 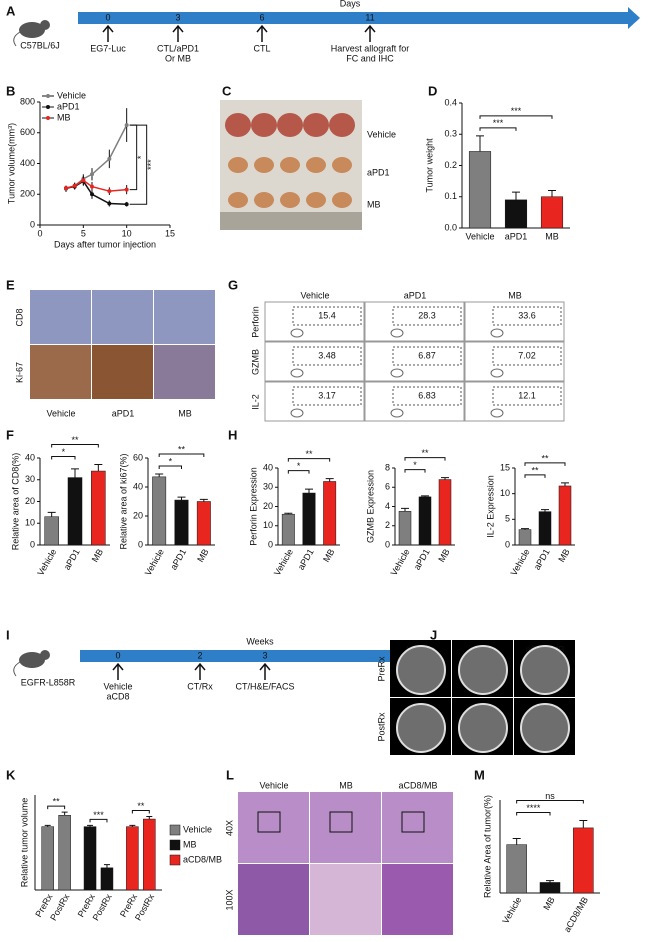 I want to click on legend-label: MB, so click(x=64, y=117).